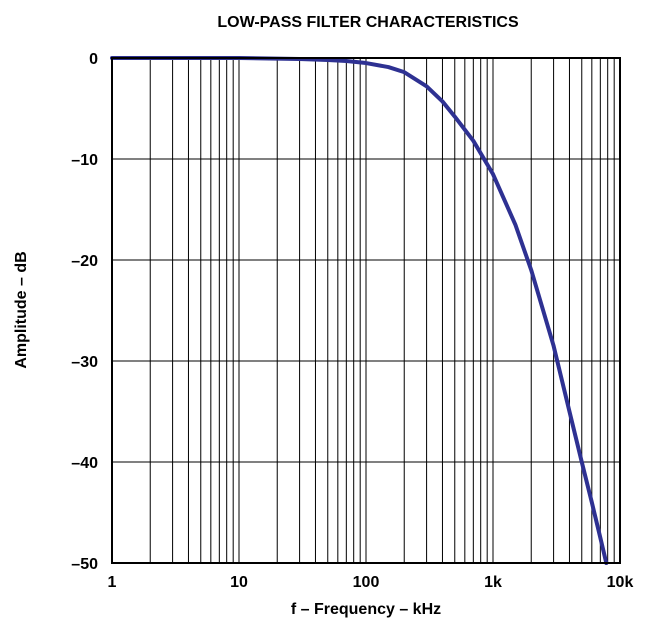 The image size is (650, 629). What do you see at coordinates (84, 463) in the screenshot?
I see `y-tick-label: –40` at bounding box center [84, 463].